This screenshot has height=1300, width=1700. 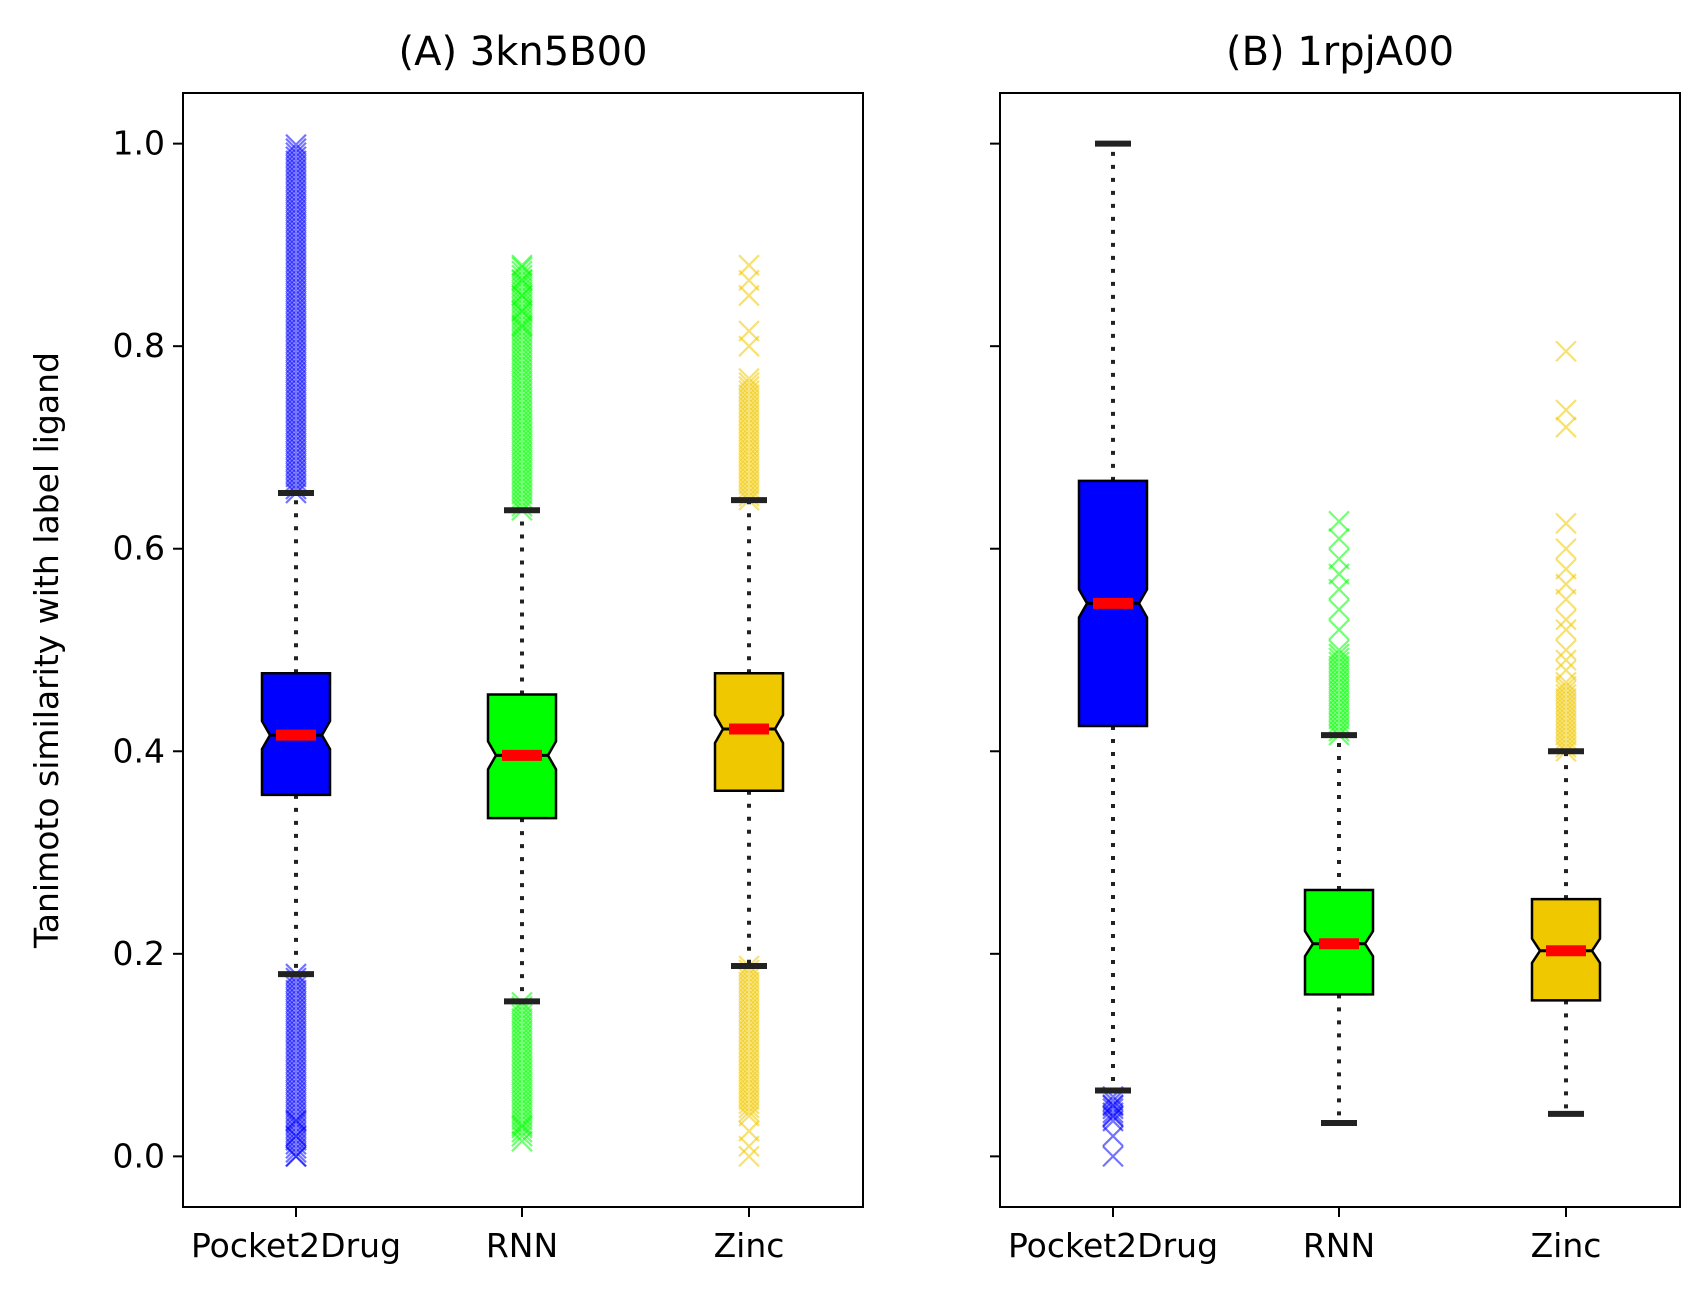 What do you see at coordinates (139, 953) in the screenshot?
I see `y-tick-label: 0.2` at bounding box center [139, 953].